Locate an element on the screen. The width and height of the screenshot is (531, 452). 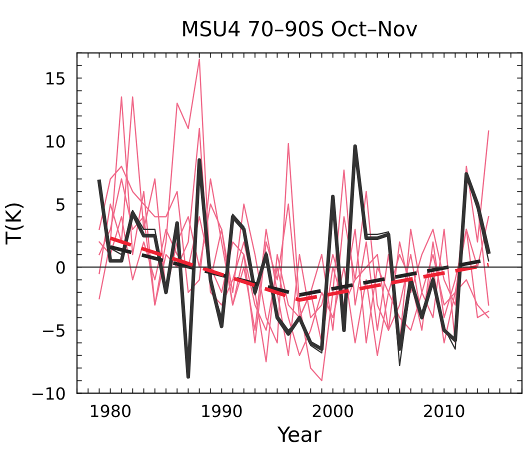
y-tick-label: −5 is located at coordinates (53, 330).